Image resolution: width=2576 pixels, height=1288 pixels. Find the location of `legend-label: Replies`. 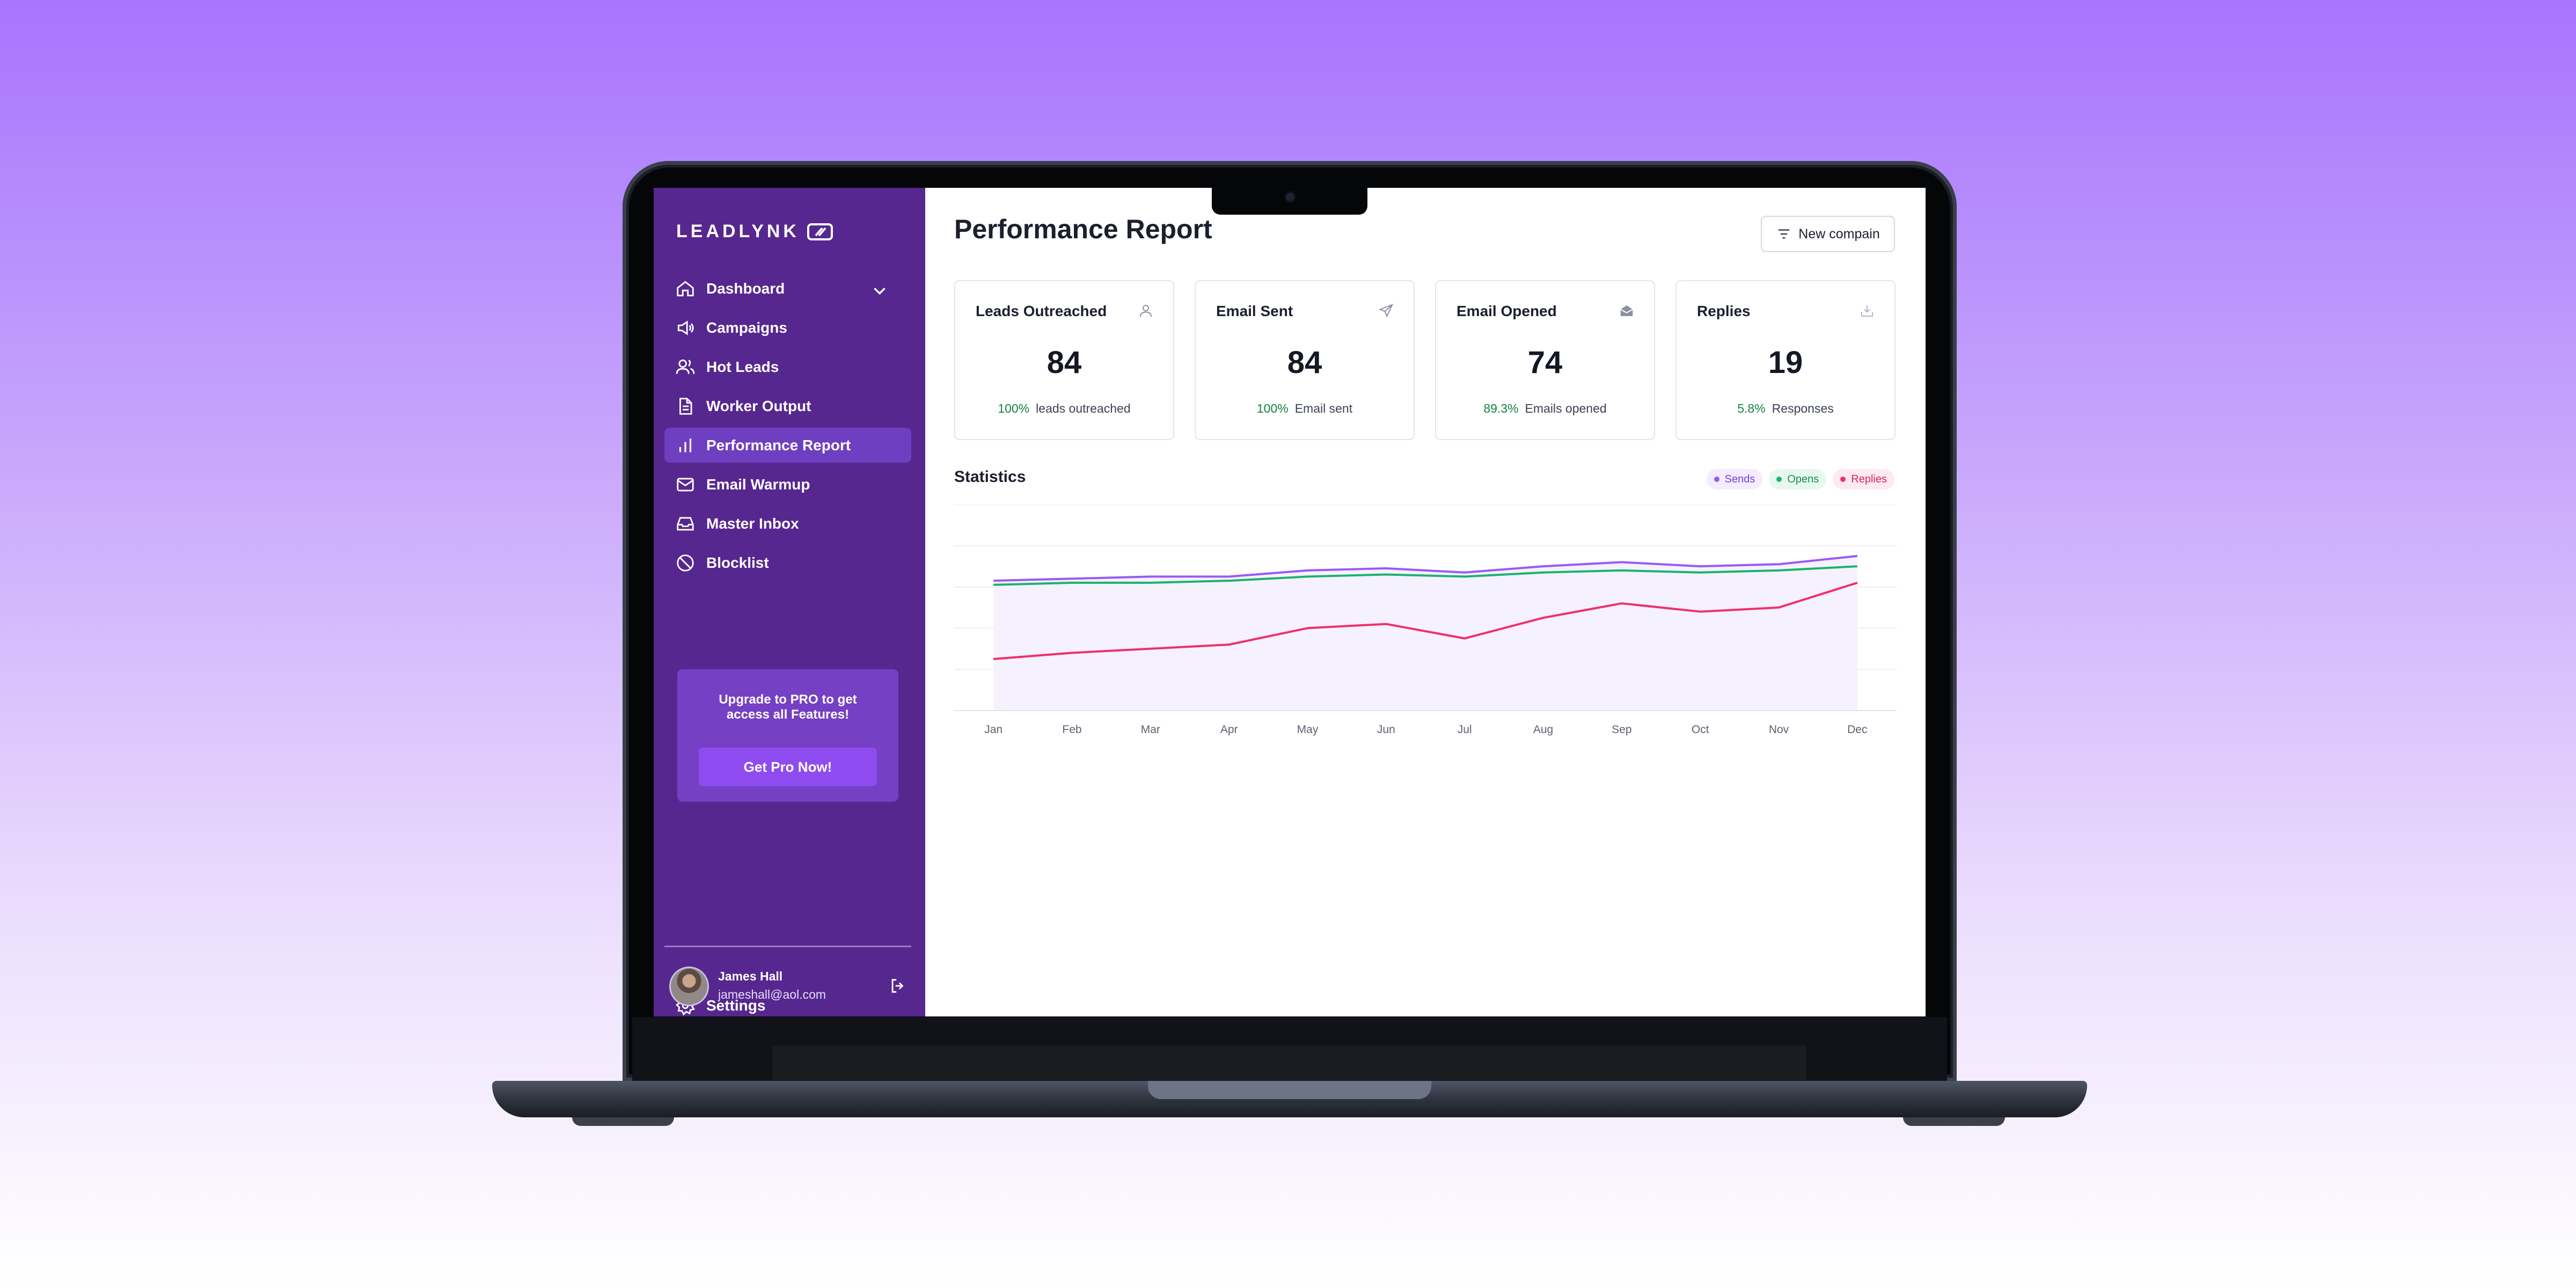

legend-label: Replies is located at coordinates (1869, 479).